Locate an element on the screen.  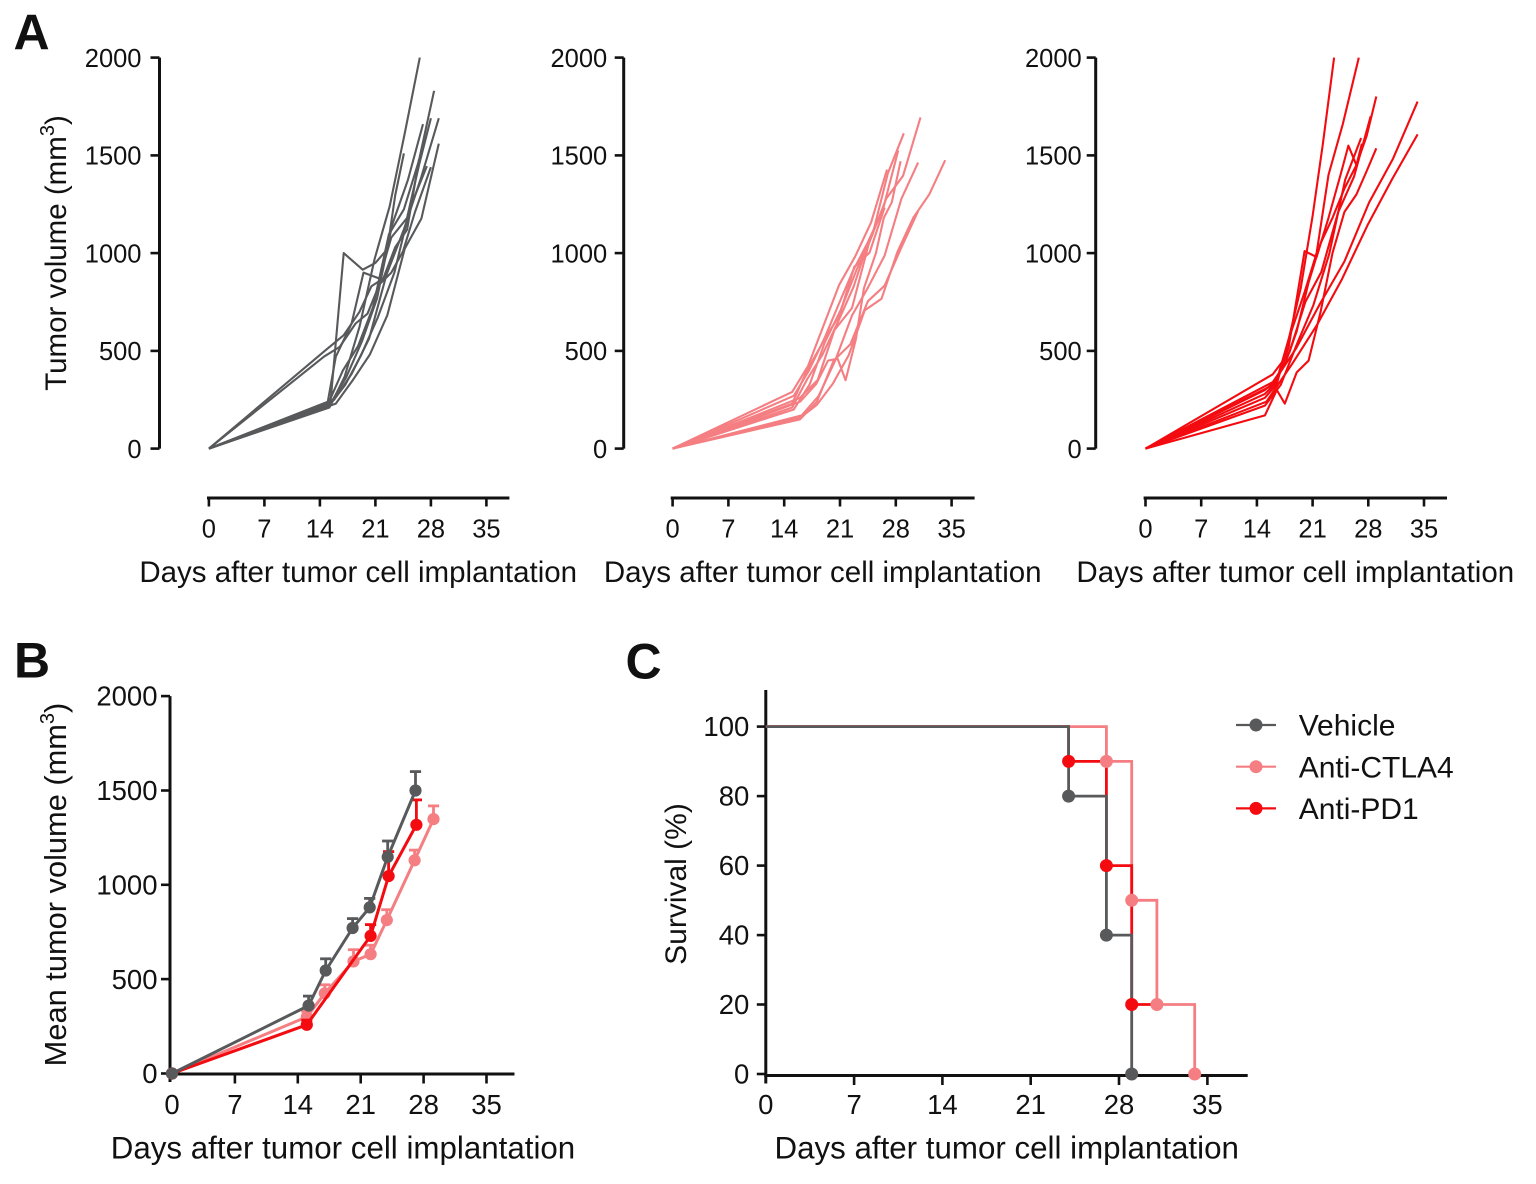
svg-text: Anti-PD1 is located at coordinates (1359, 809).